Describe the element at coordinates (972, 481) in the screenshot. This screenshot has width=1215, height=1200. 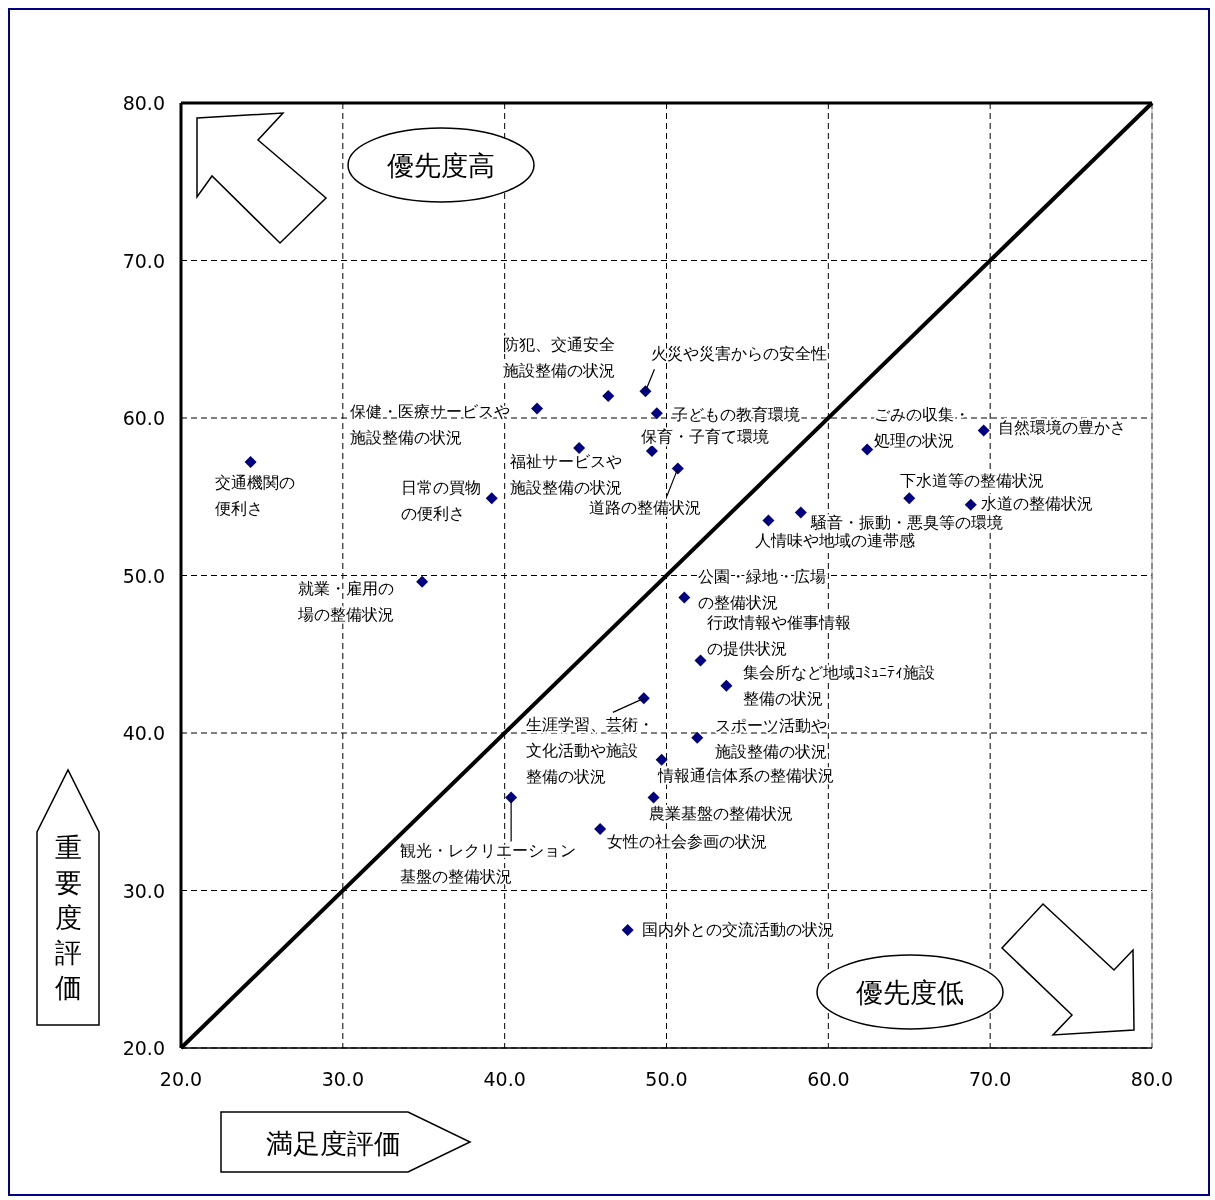
I see `annotation: 下水道等の整備状況` at that location.